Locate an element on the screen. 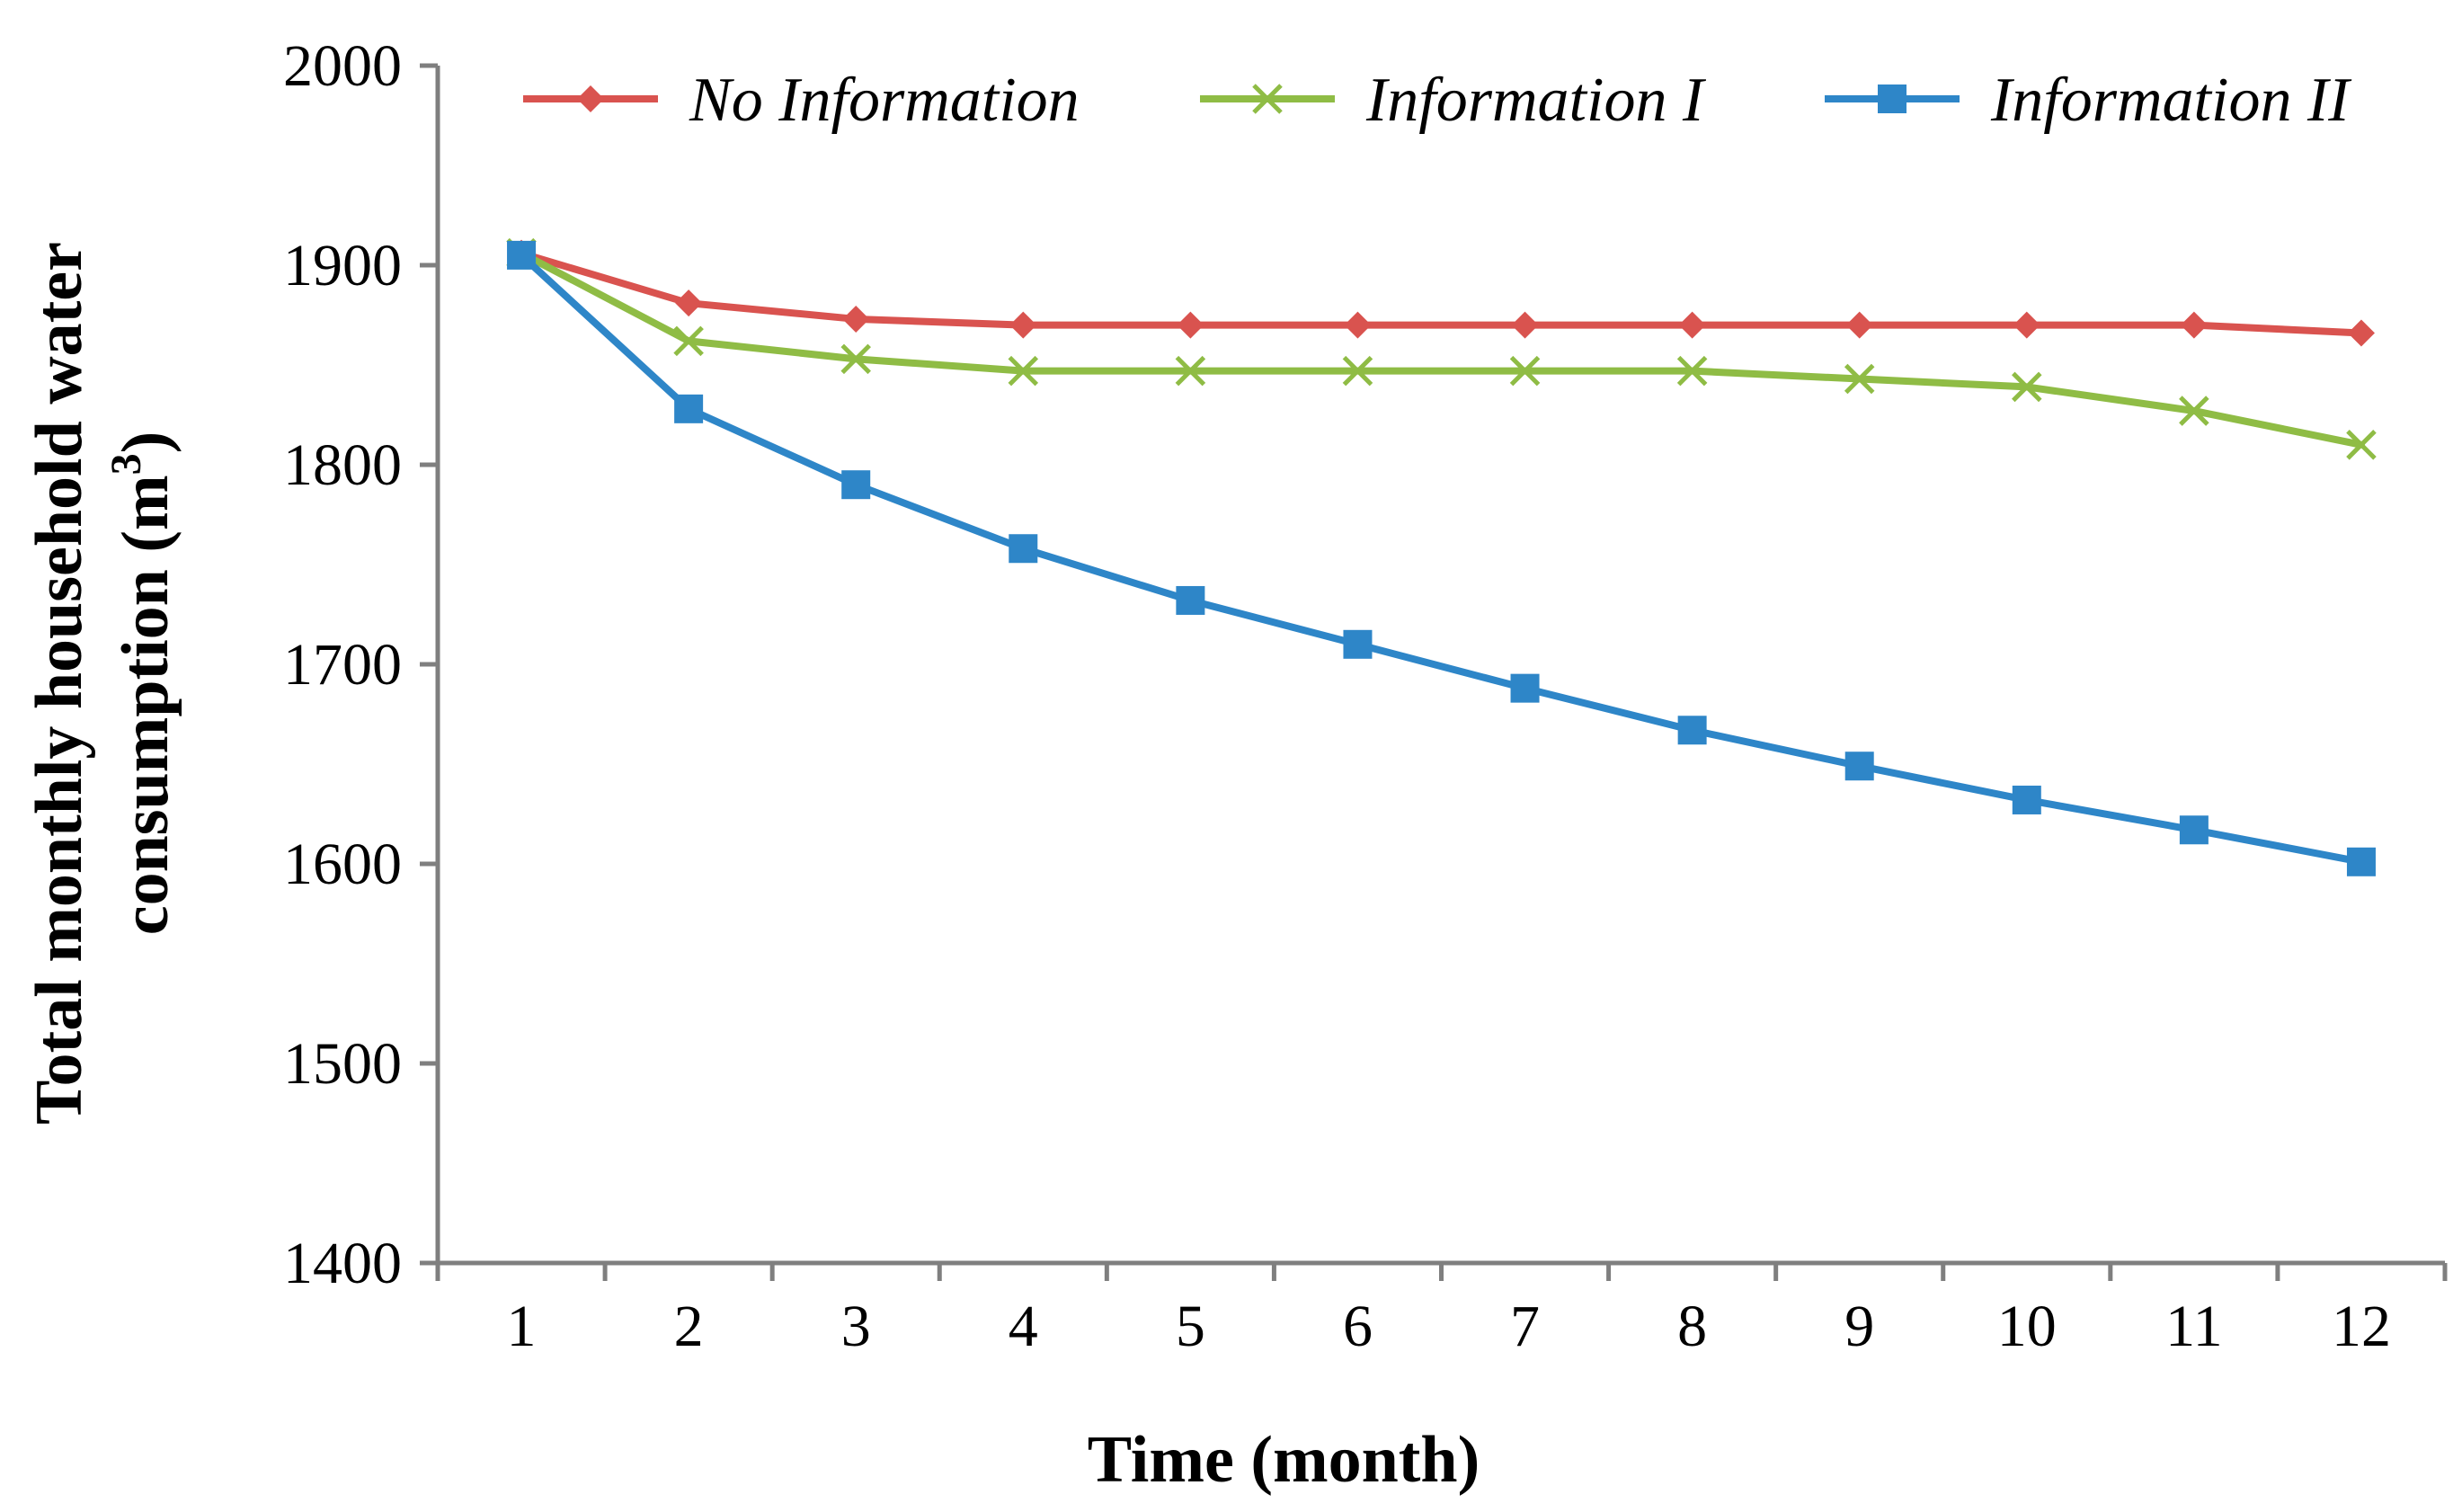  legend-item: No Information is located at coordinates (801, 100).